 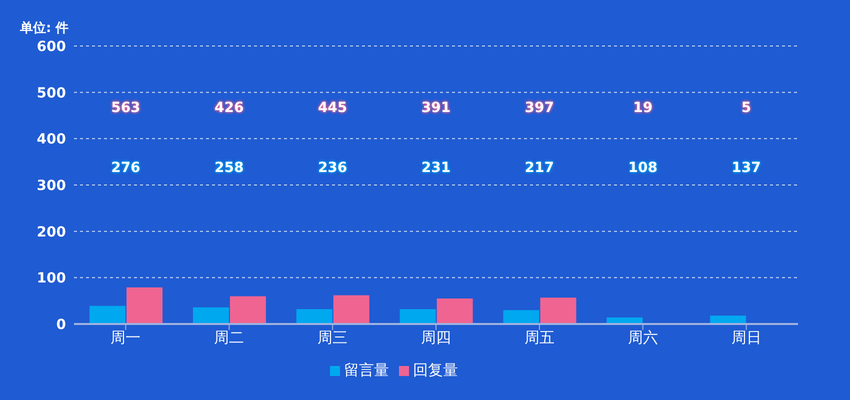 What do you see at coordinates (435, 370) in the screenshot?
I see `legend-label: 回复量` at bounding box center [435, 370].